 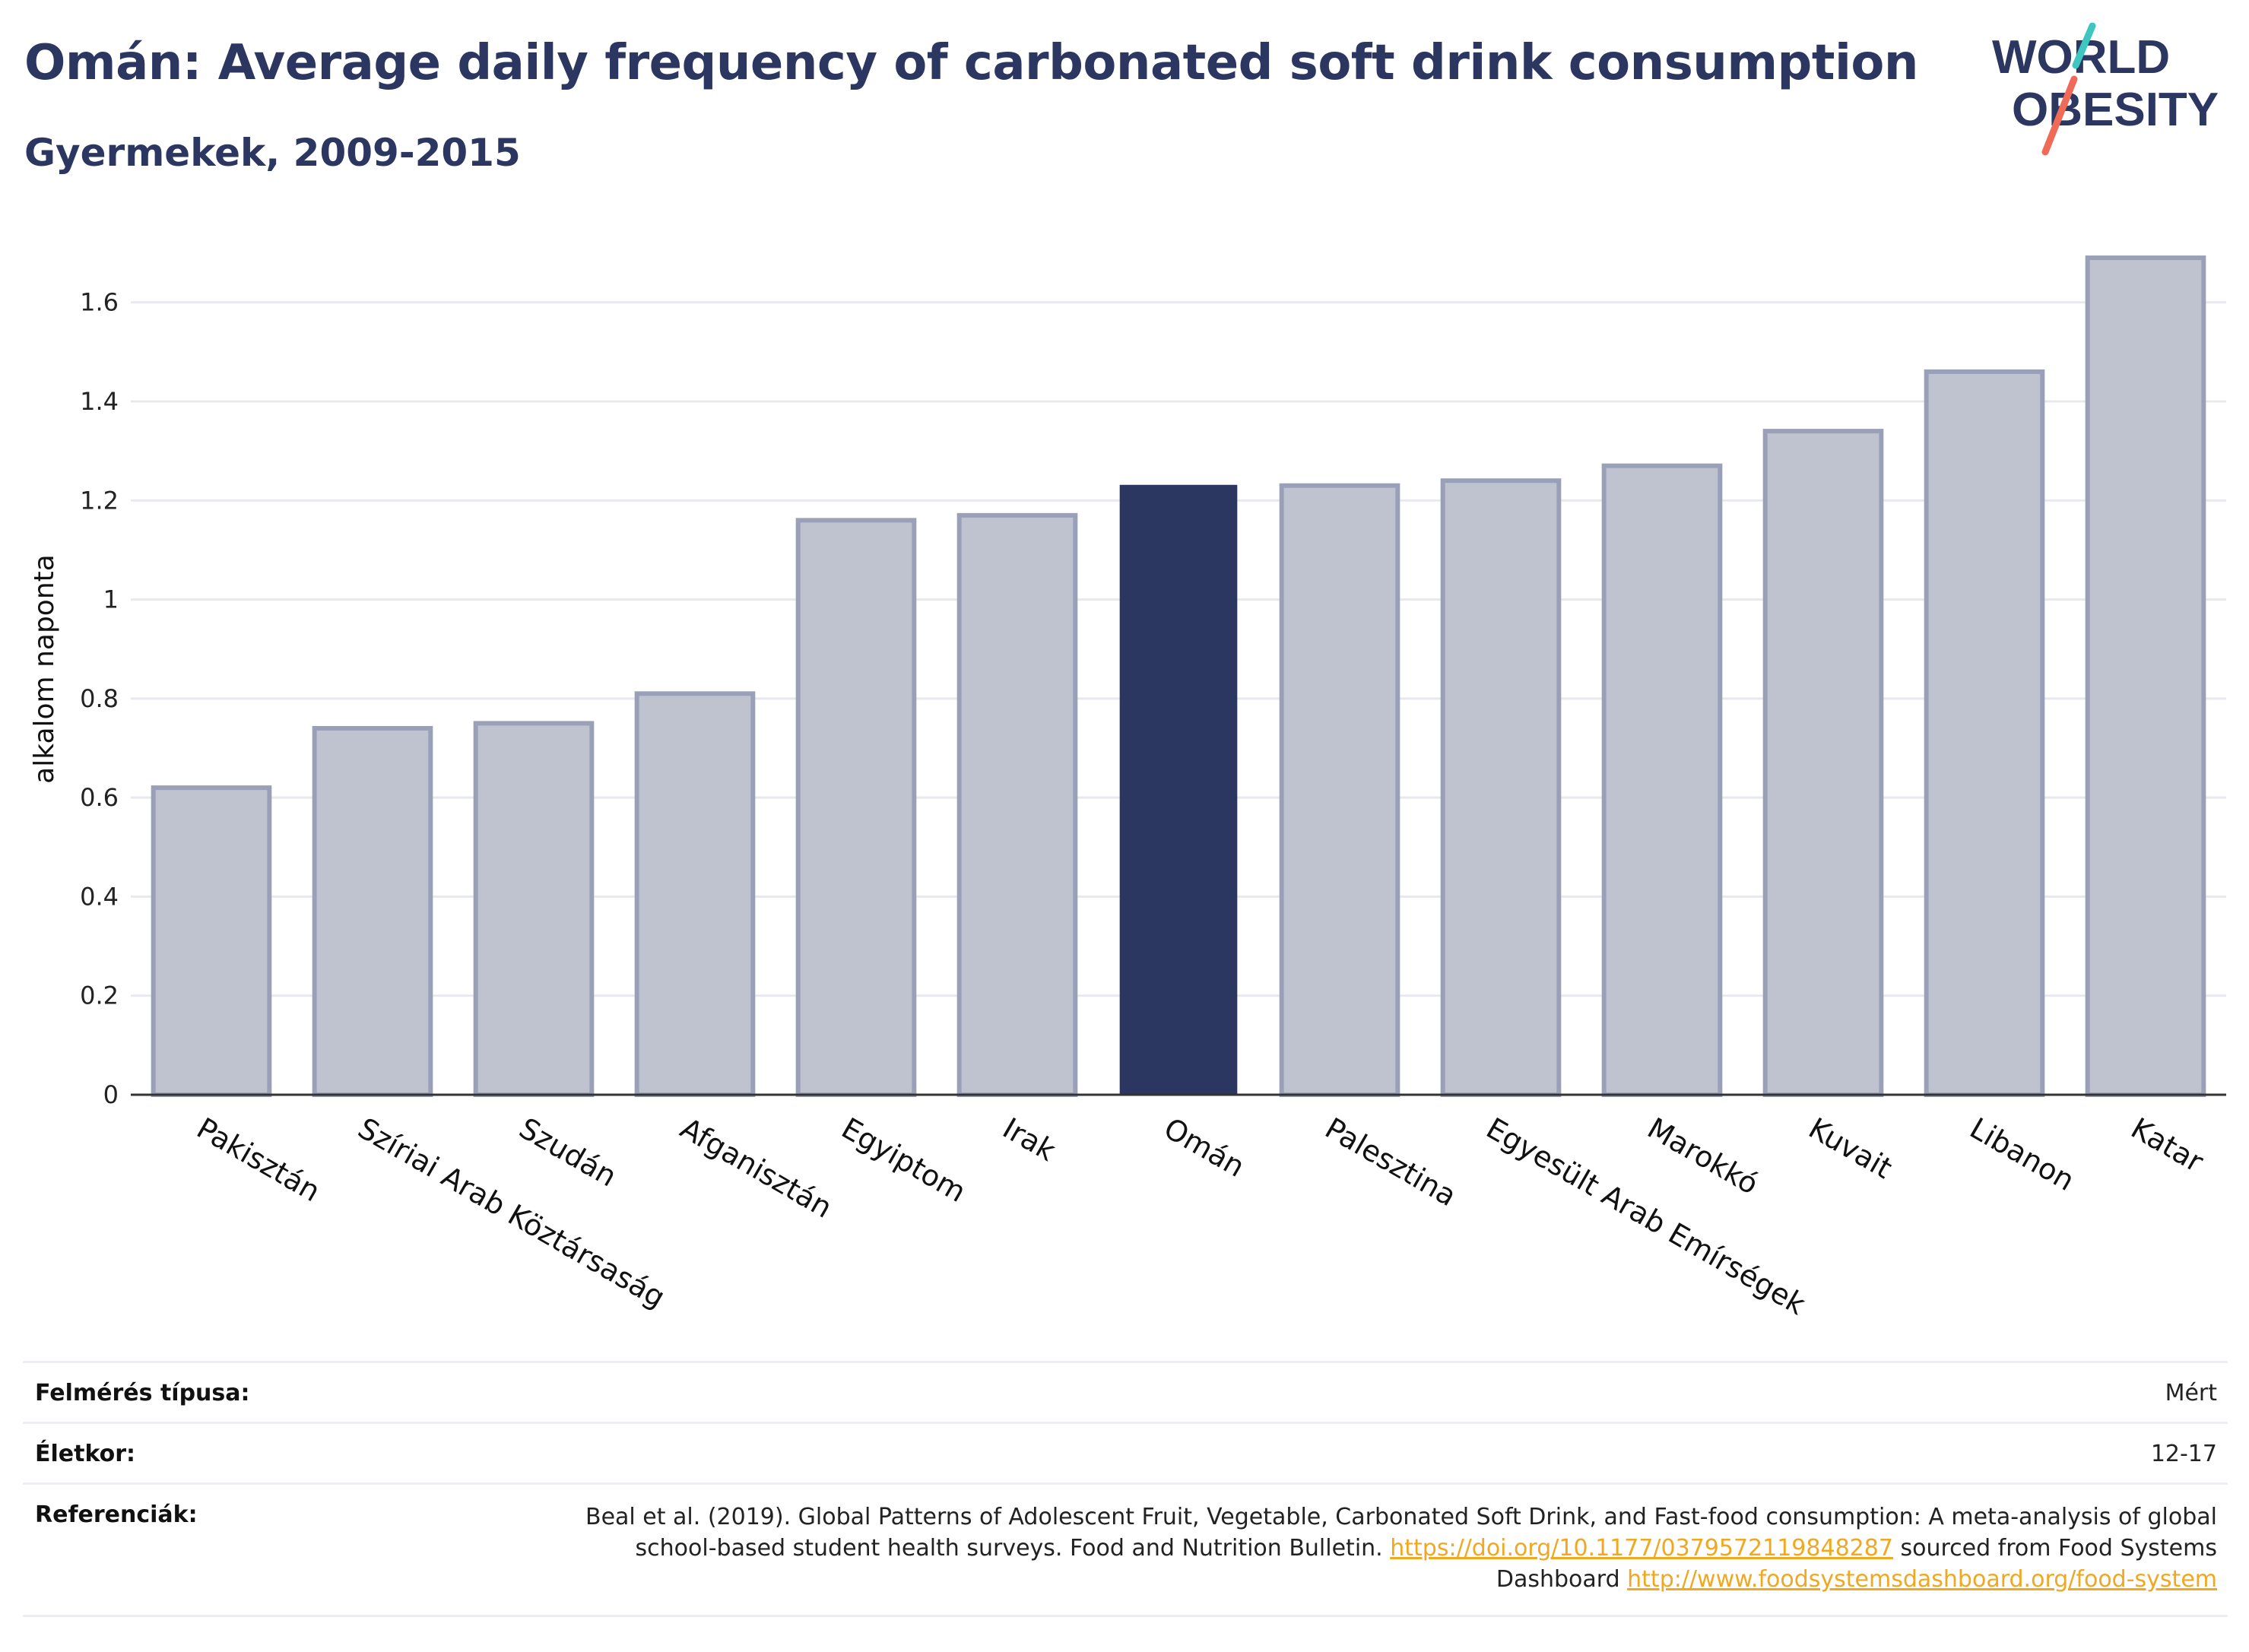 I want to click on logo-slash-bottom, so click(x=2059, y=115).